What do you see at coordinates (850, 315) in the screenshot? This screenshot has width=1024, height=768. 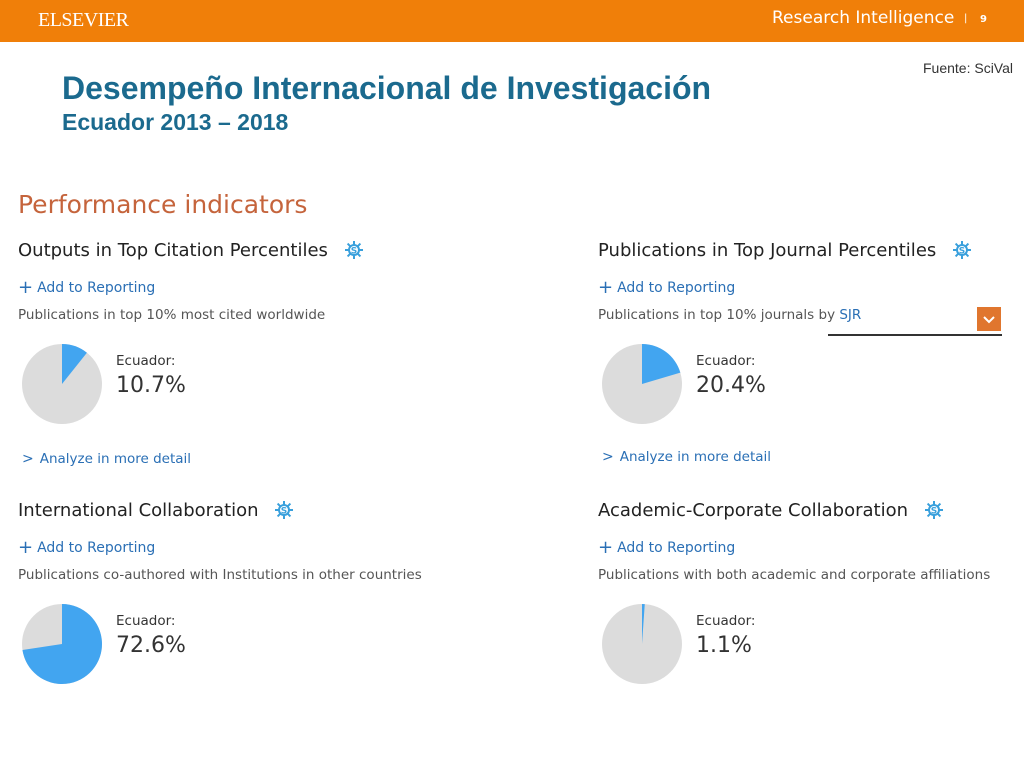 I see `sjr-metric-select: SJR` at bounding box center [850, 315].